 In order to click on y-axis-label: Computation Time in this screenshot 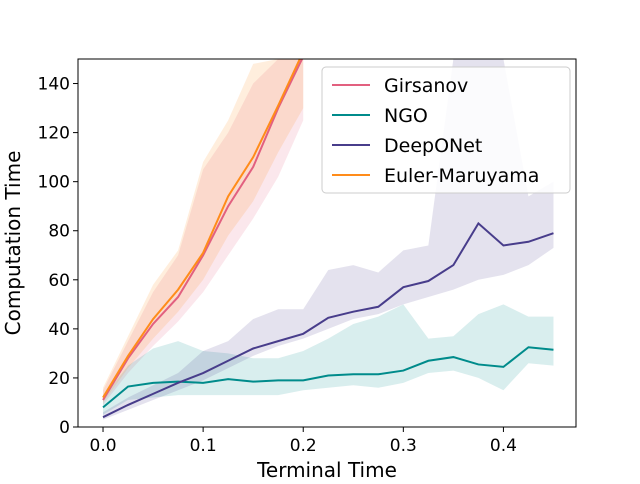, I will do `click(13, 243)`.